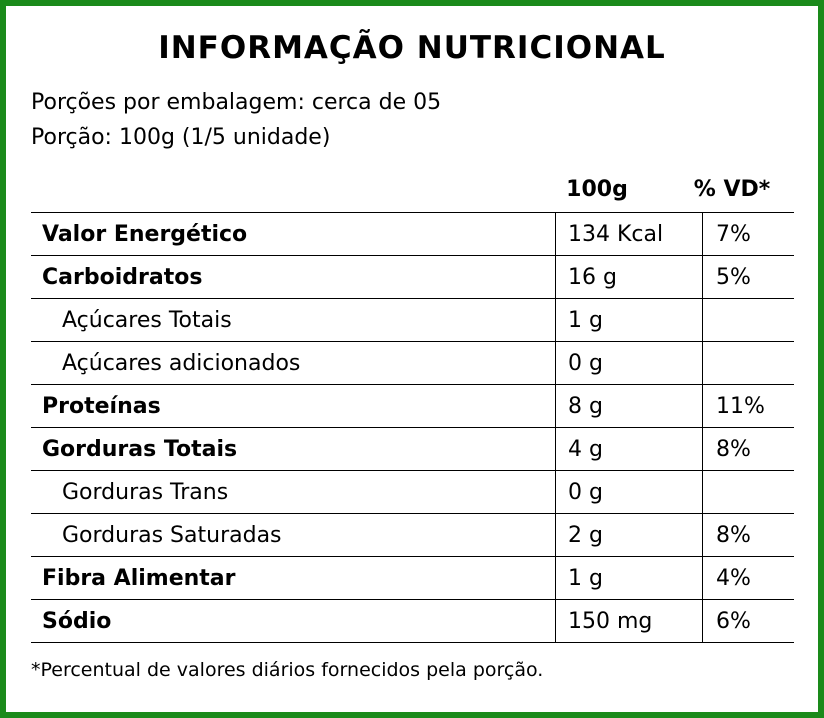 The height and width of the screenshot is (718, 824). What do you see at coordinates (293, 406) in the screenshot?
I see `nutrient-name: Proteínas` at bounding box center [293, 406].